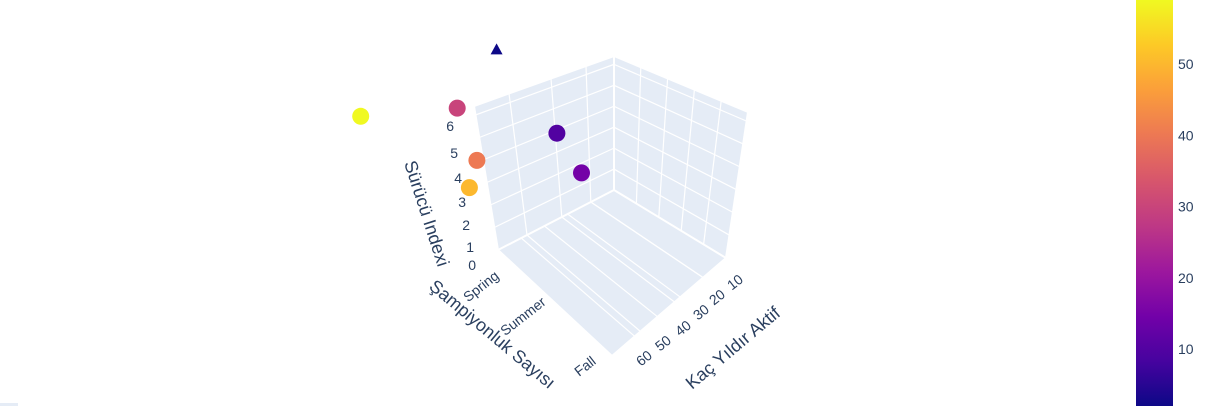 The image size is (1229, 406). What do you see at coordinates (450, 126) in the screenshot?
I see `z-tick: 6` at bounding box center [450, 126].